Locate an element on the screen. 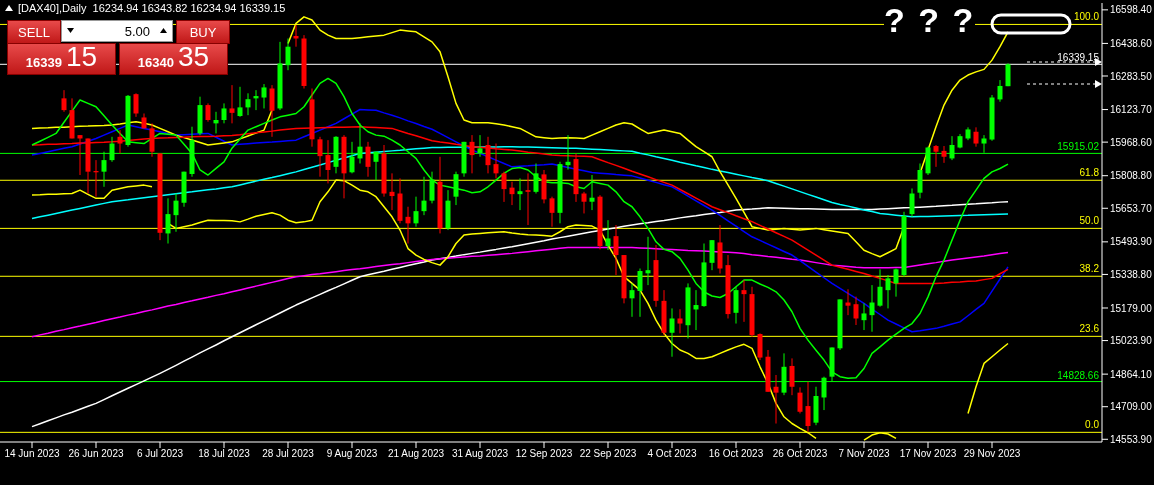 Image resolution: width=1154 pixels, height=485 pixels. y-tick-label: 16283.50 is located at coordinates (1131, 76).